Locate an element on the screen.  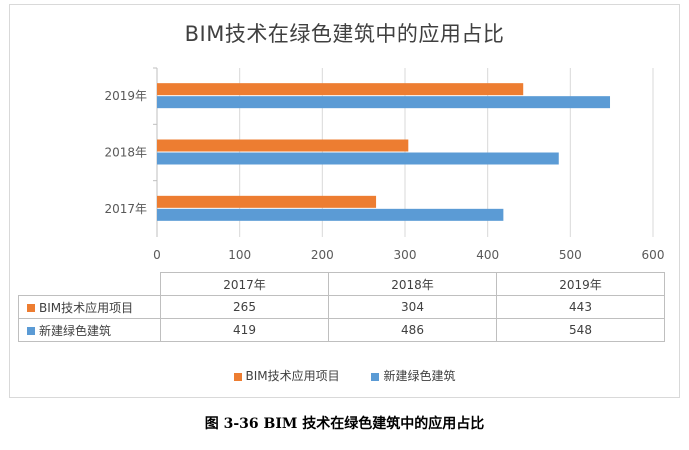
data-table-cell: 304 is located at coordinates (412, 307).